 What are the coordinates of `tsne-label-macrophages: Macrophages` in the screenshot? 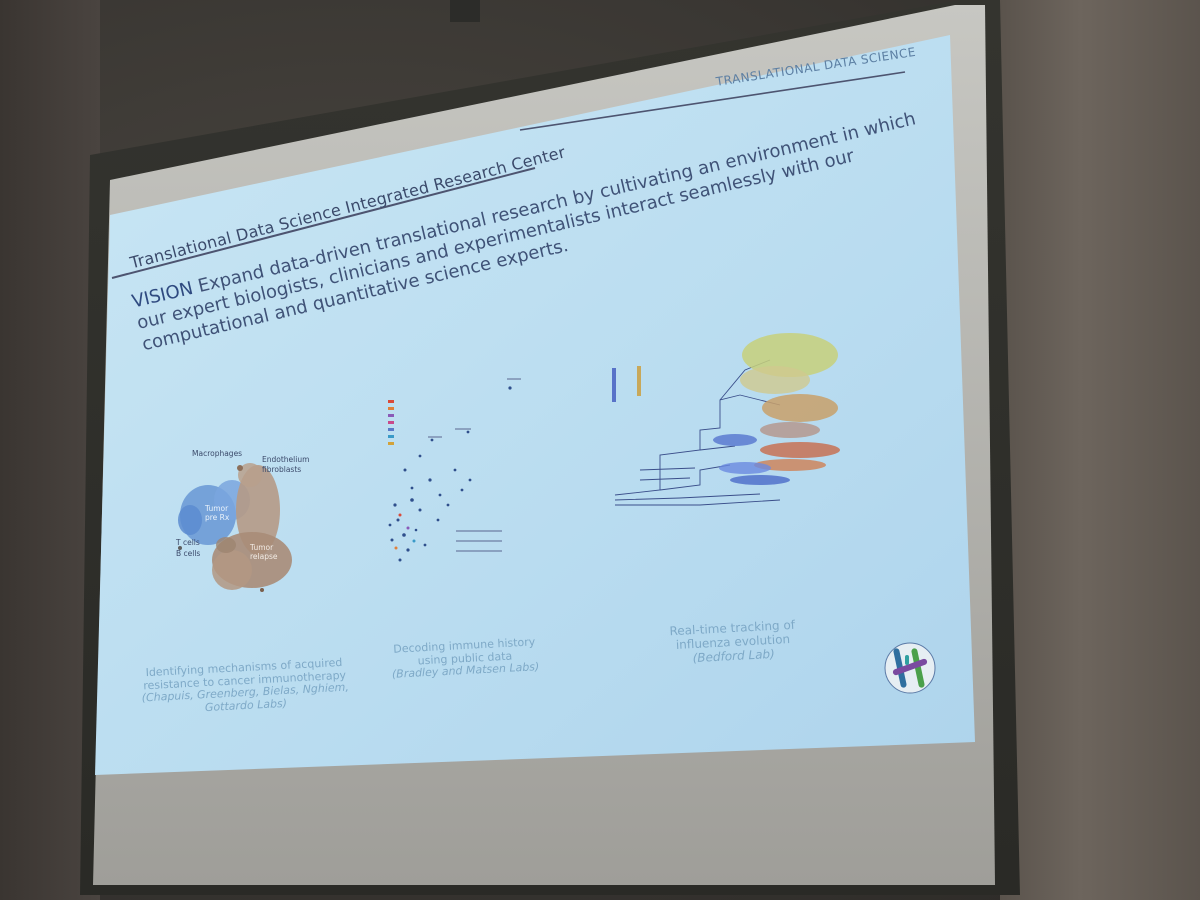 It's located at (217, 453).